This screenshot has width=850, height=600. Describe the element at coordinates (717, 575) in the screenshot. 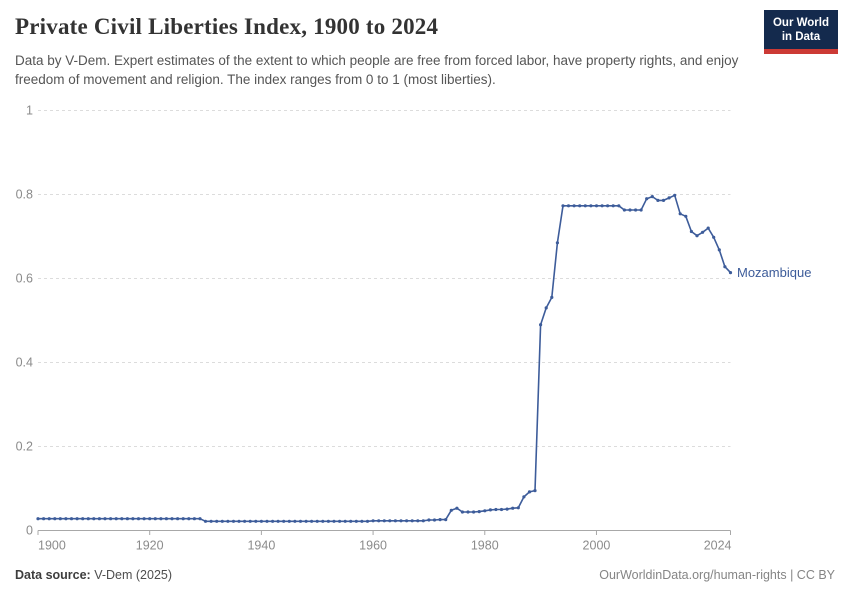

I see `credit-link: OurWorldinData.org/human-rights | CC BY` at that location.